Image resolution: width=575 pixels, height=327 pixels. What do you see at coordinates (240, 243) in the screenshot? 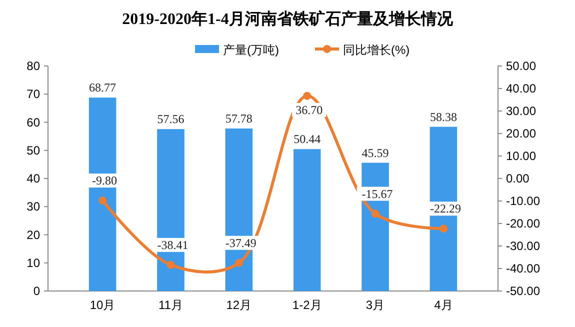
I see `data-label: -37.49` at bounding box center [240, 243].